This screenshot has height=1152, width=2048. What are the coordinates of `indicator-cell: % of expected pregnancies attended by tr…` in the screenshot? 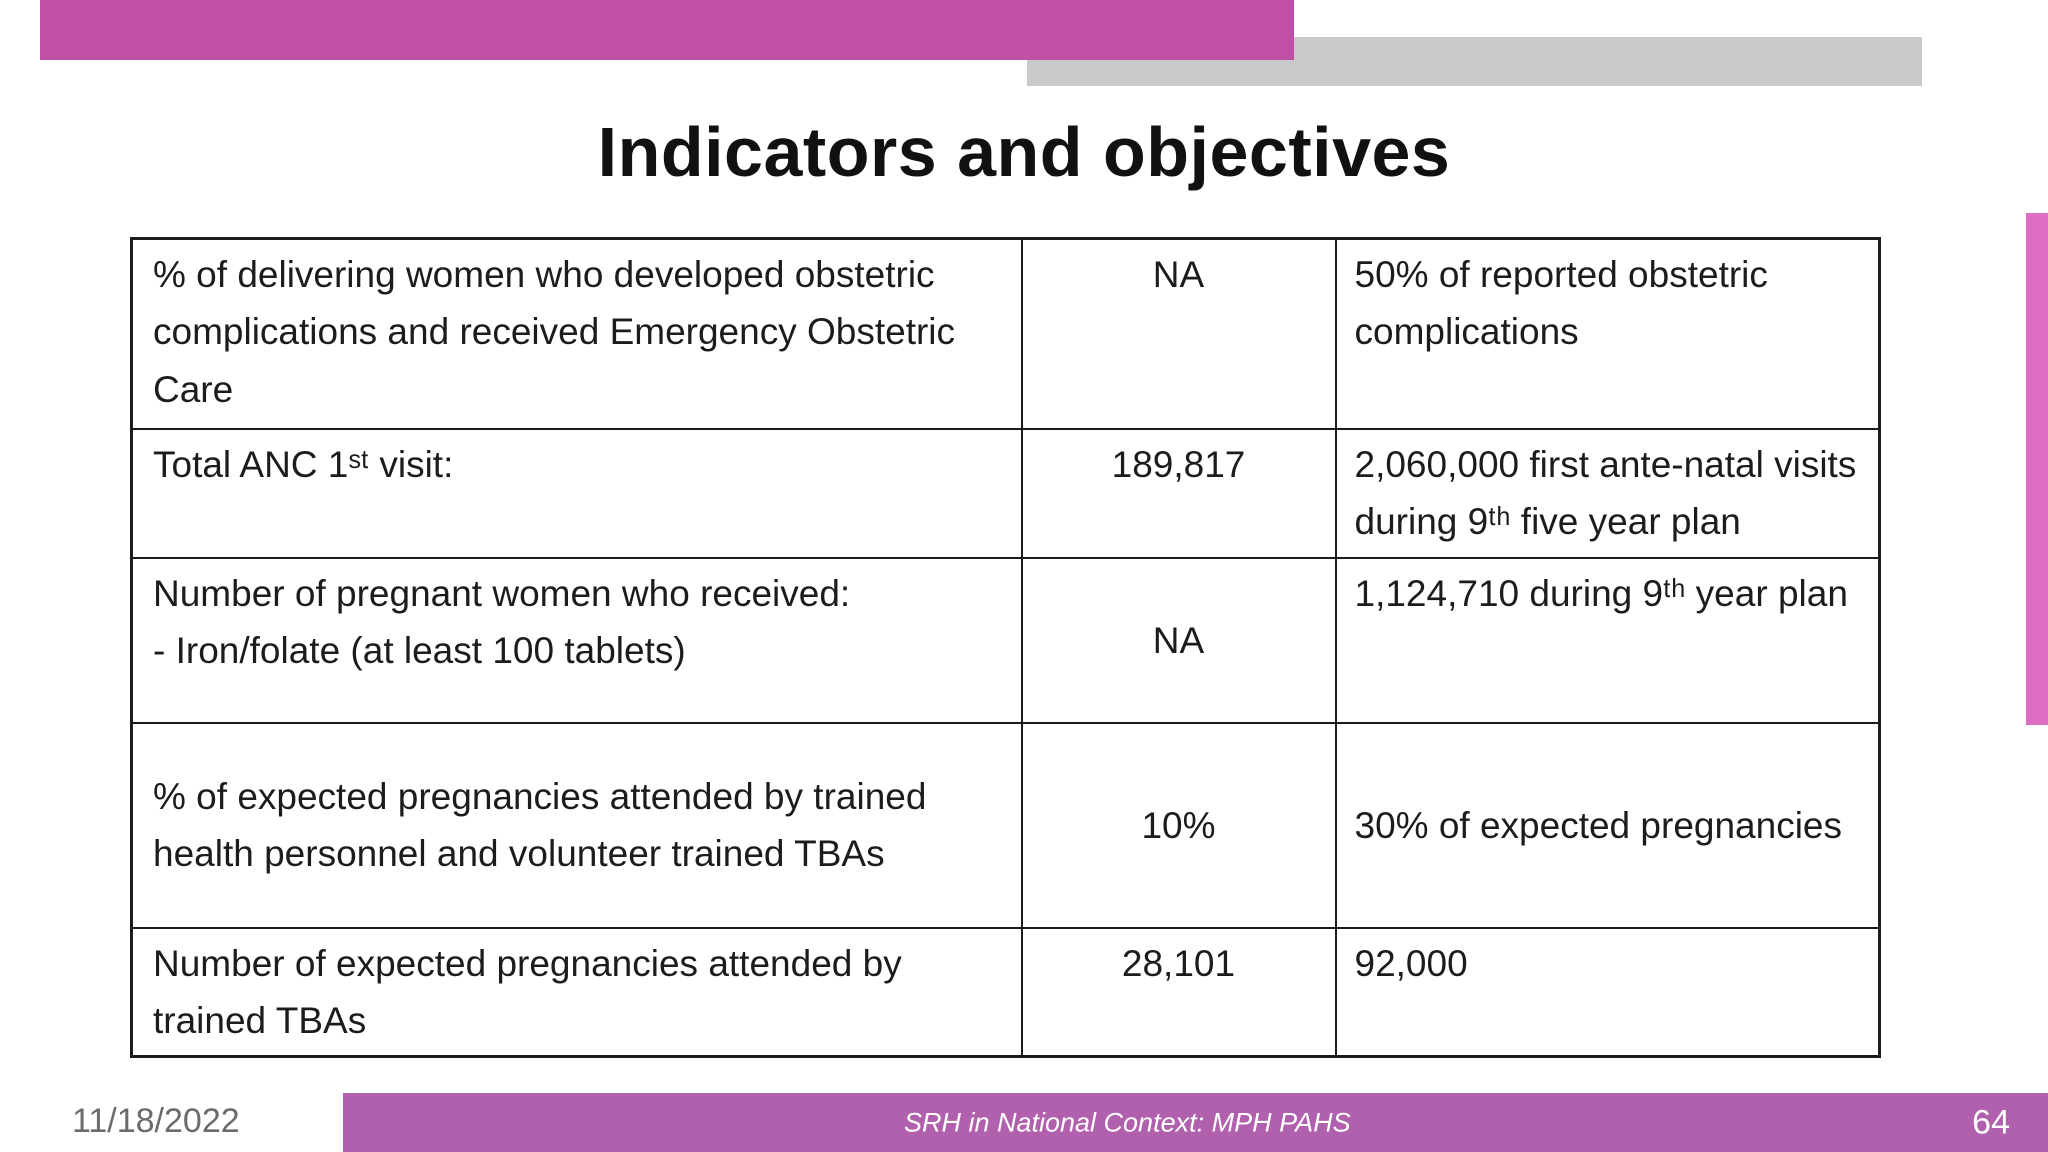 It's located at (576, 825).